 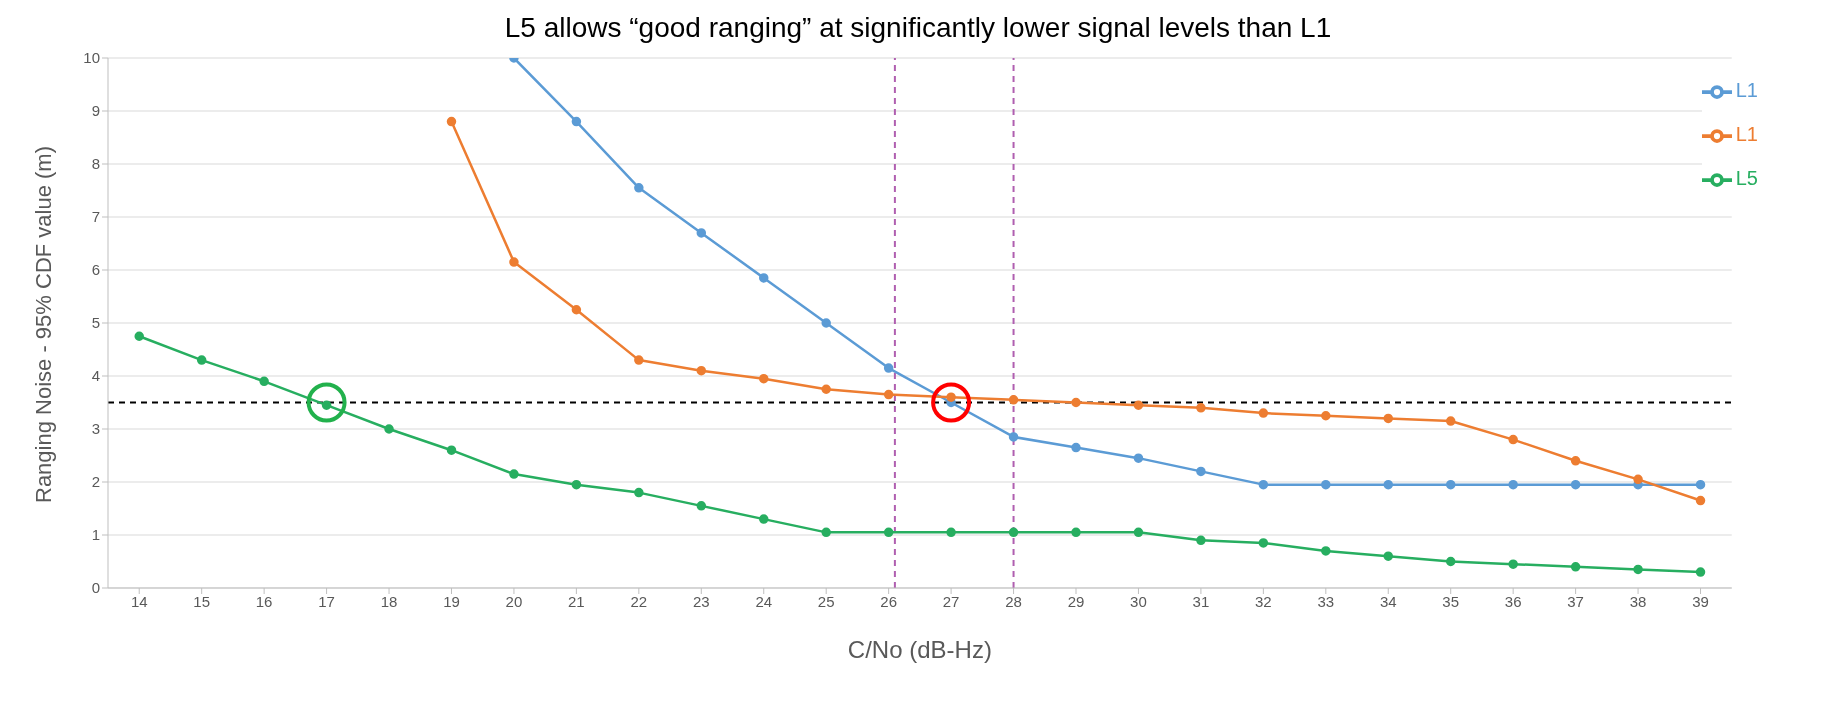 What do you see at coordinates (1013, 601) in the screenshot?
I see `x-tick-label: 28` at bounding box center [1013, 601].